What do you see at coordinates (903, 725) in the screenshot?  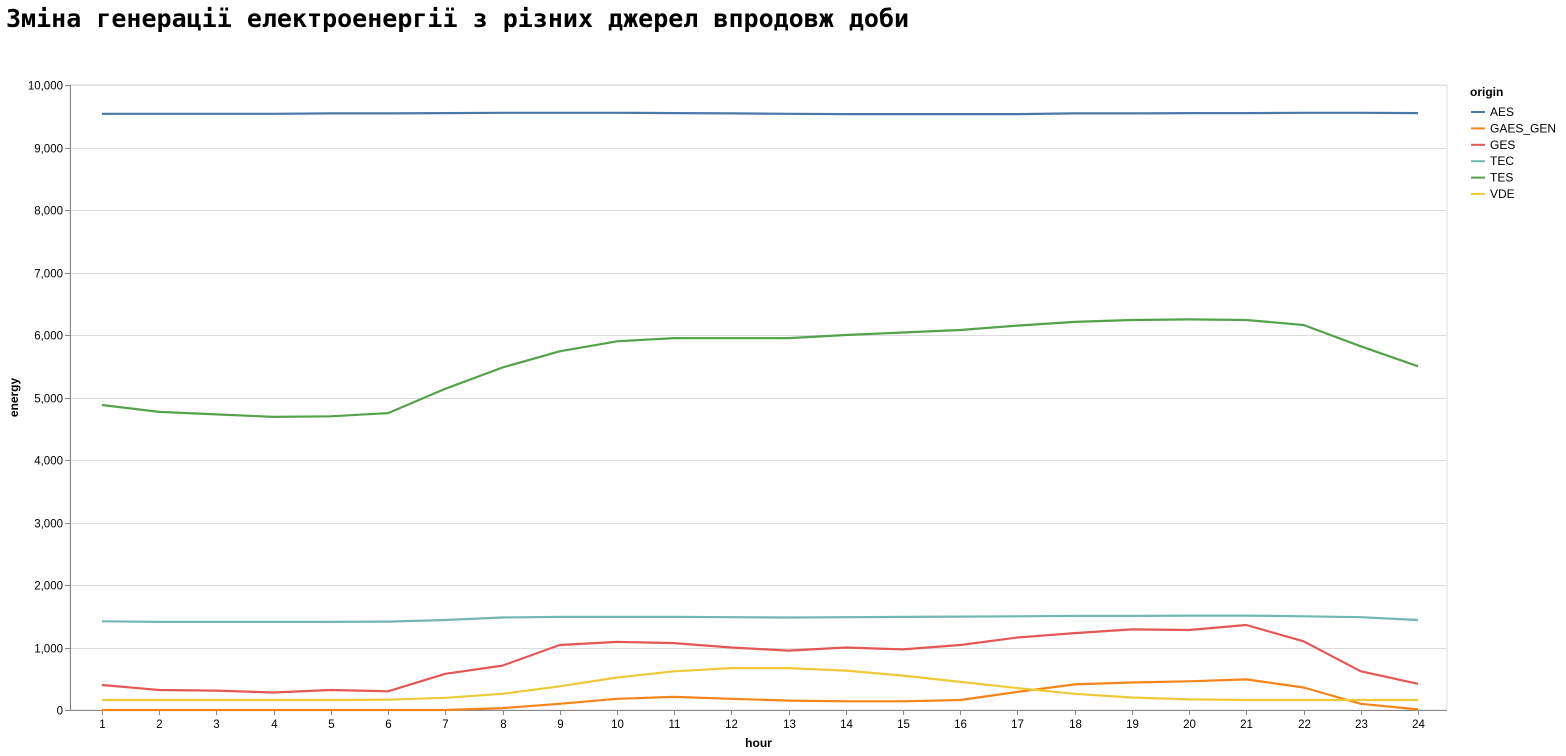 I see `x-tick-label: 15` at bounding box center [903, 725].